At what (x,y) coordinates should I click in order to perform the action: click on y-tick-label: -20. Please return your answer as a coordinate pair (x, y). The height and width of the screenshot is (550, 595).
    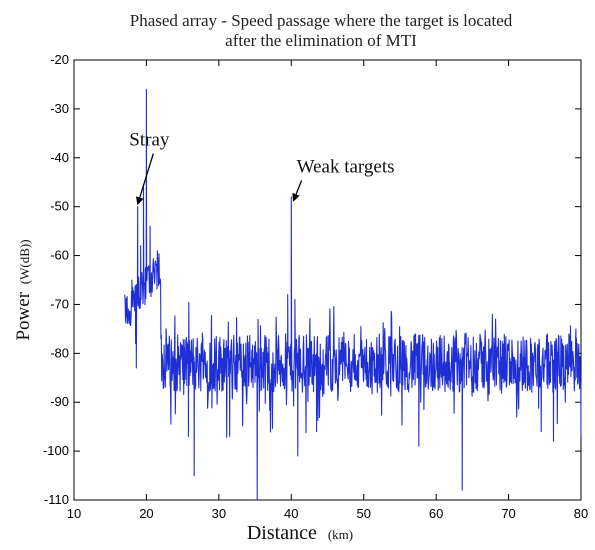
    Looking at the image, I should click on (59, 59).